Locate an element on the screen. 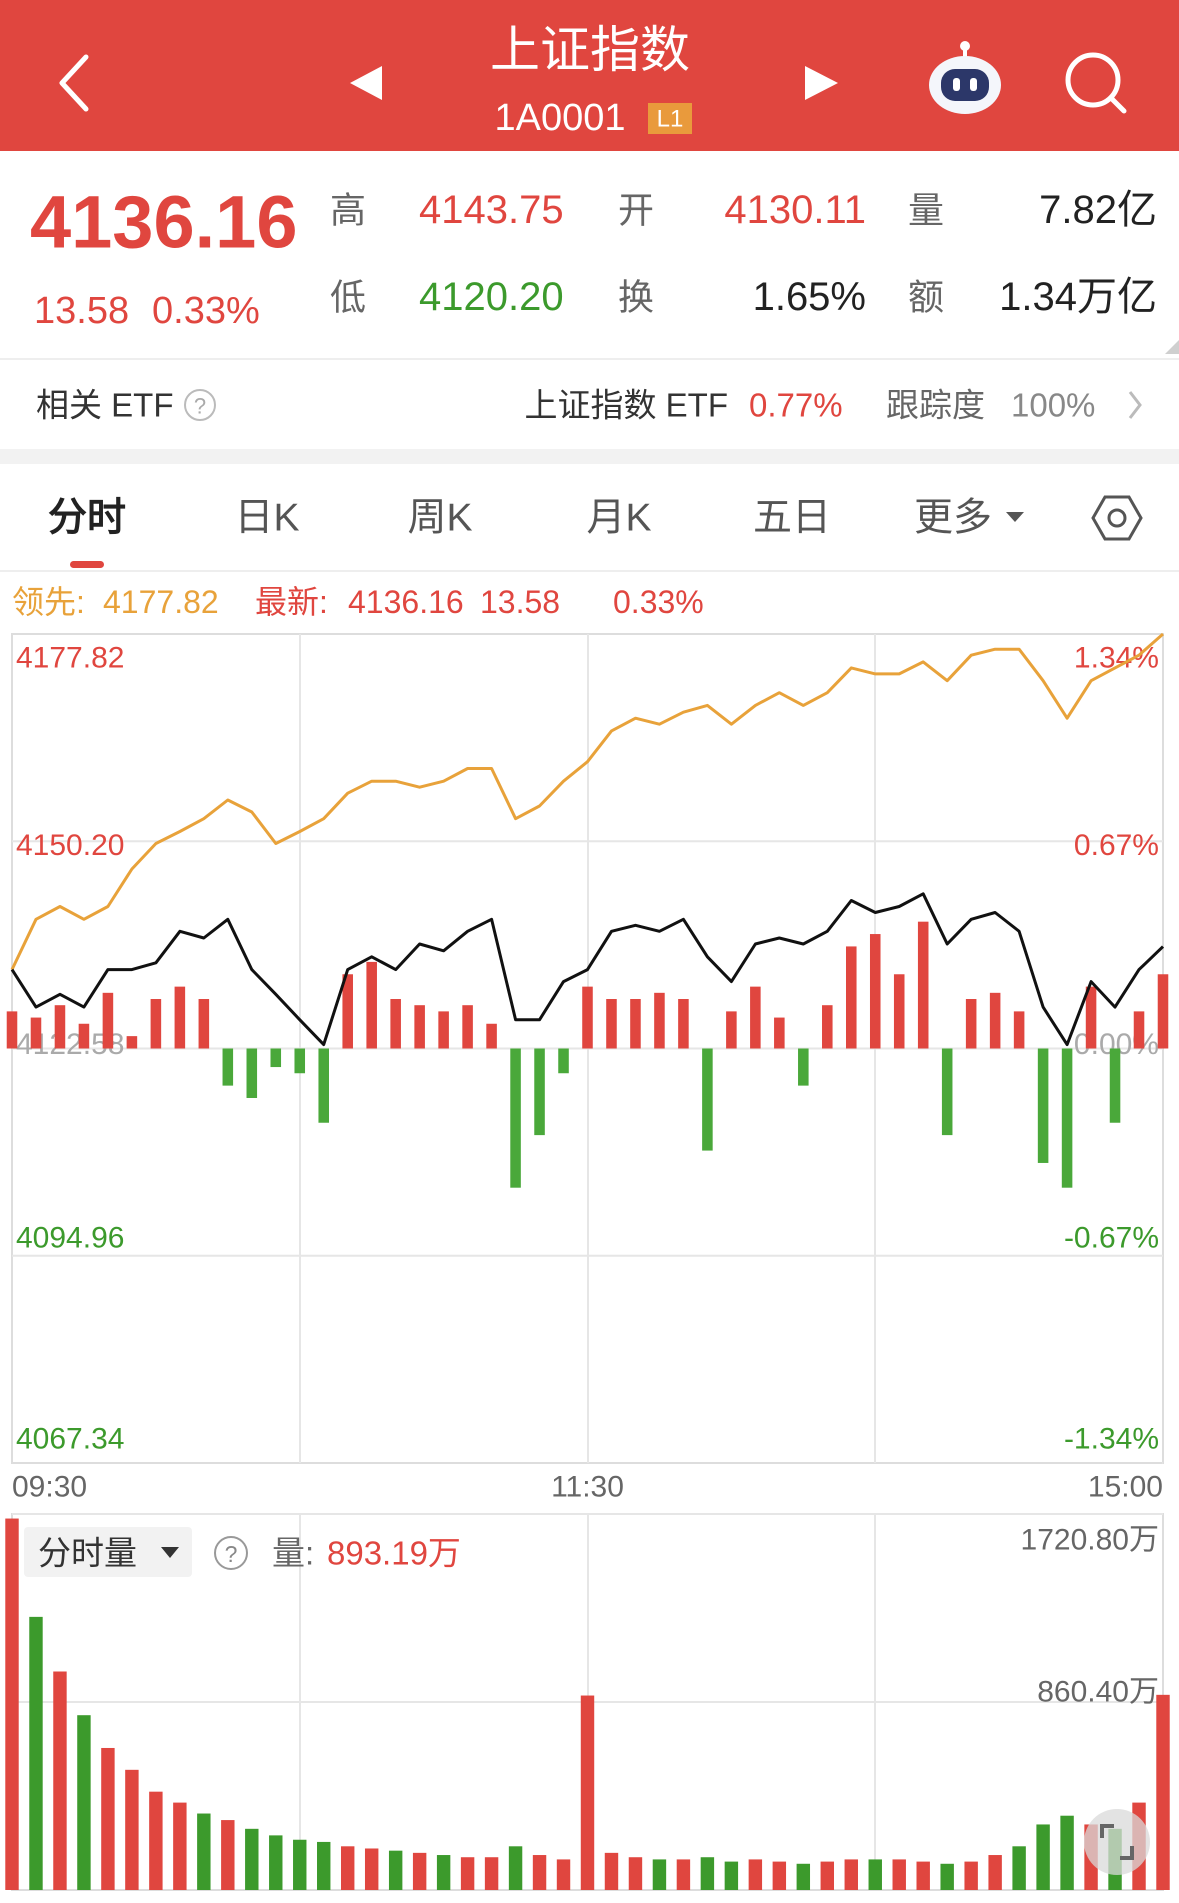  y2-tick-label: 1.34% is located at coordinates (1116, 658).